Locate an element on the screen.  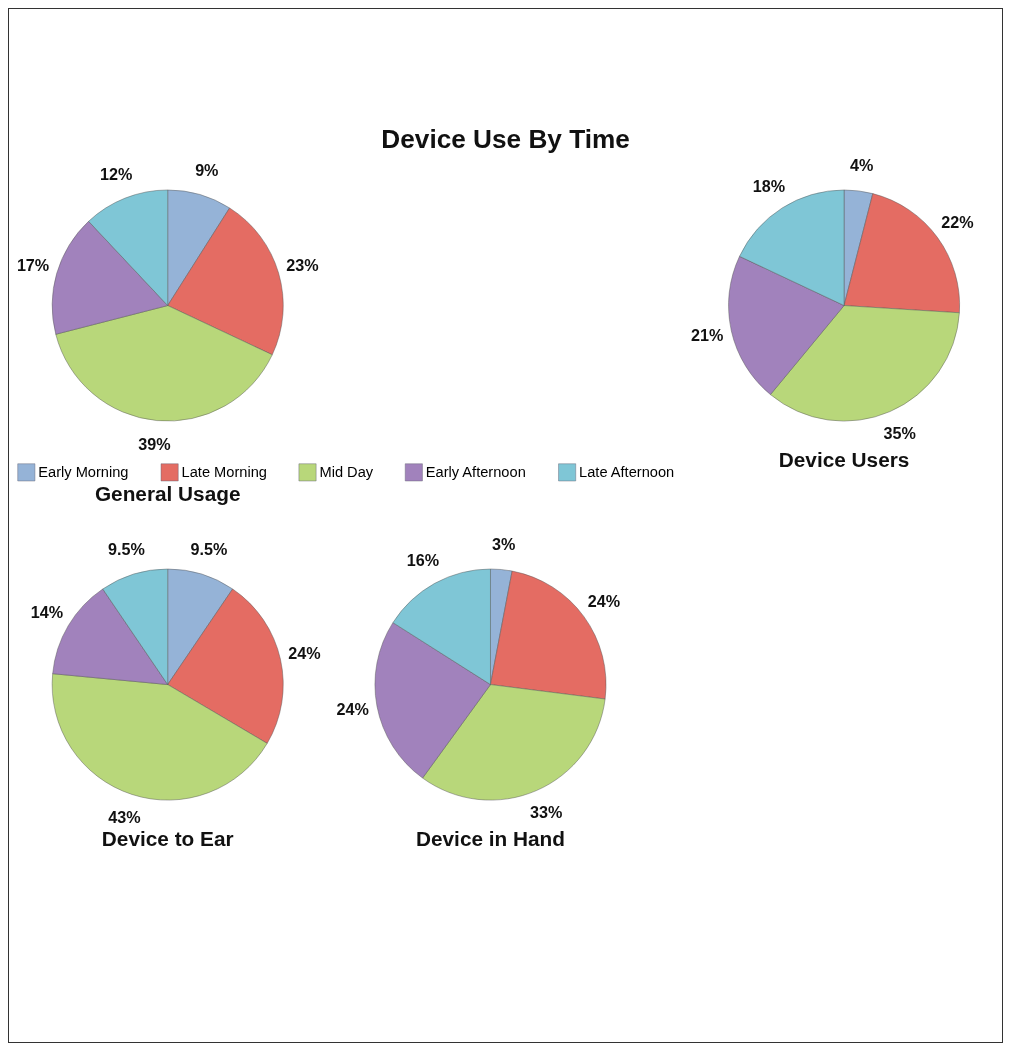
data-label: 4% is located at coordinates (861, 165).